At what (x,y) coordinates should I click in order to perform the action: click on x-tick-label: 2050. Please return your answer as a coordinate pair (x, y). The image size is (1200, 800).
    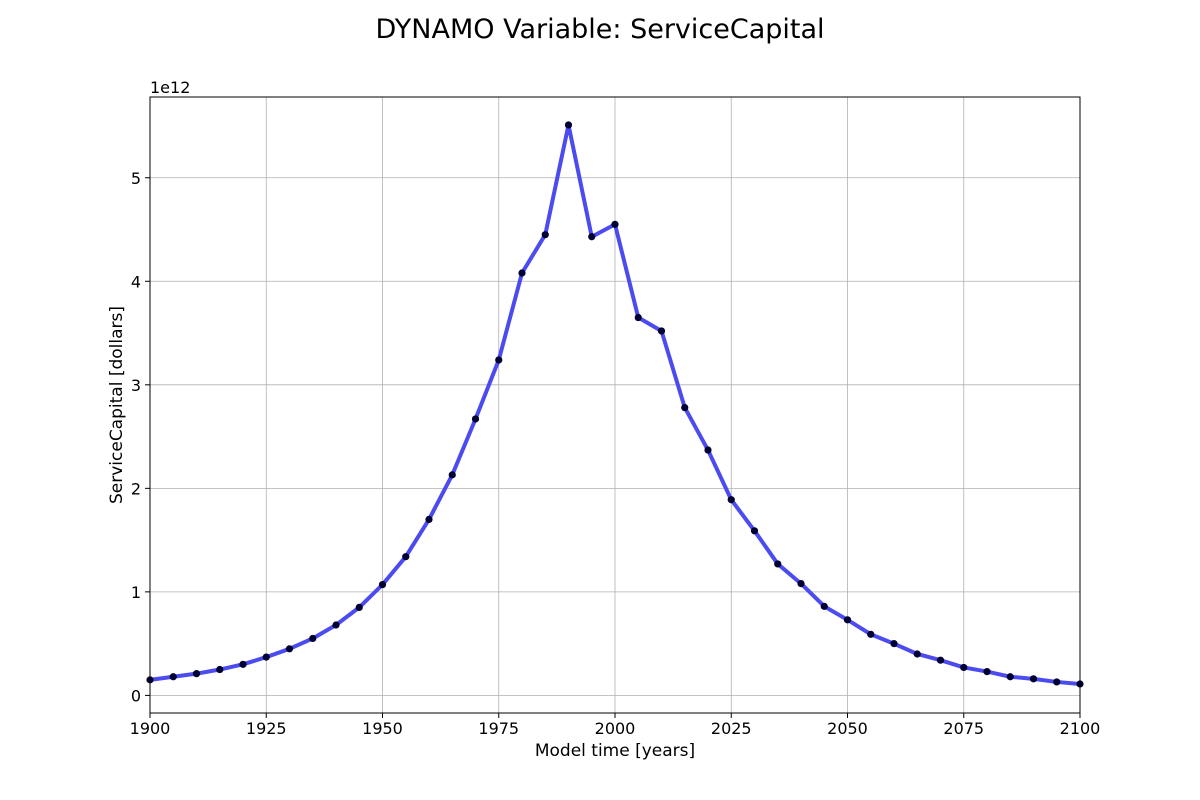
    Looking at the image, I should click on (847, 728).